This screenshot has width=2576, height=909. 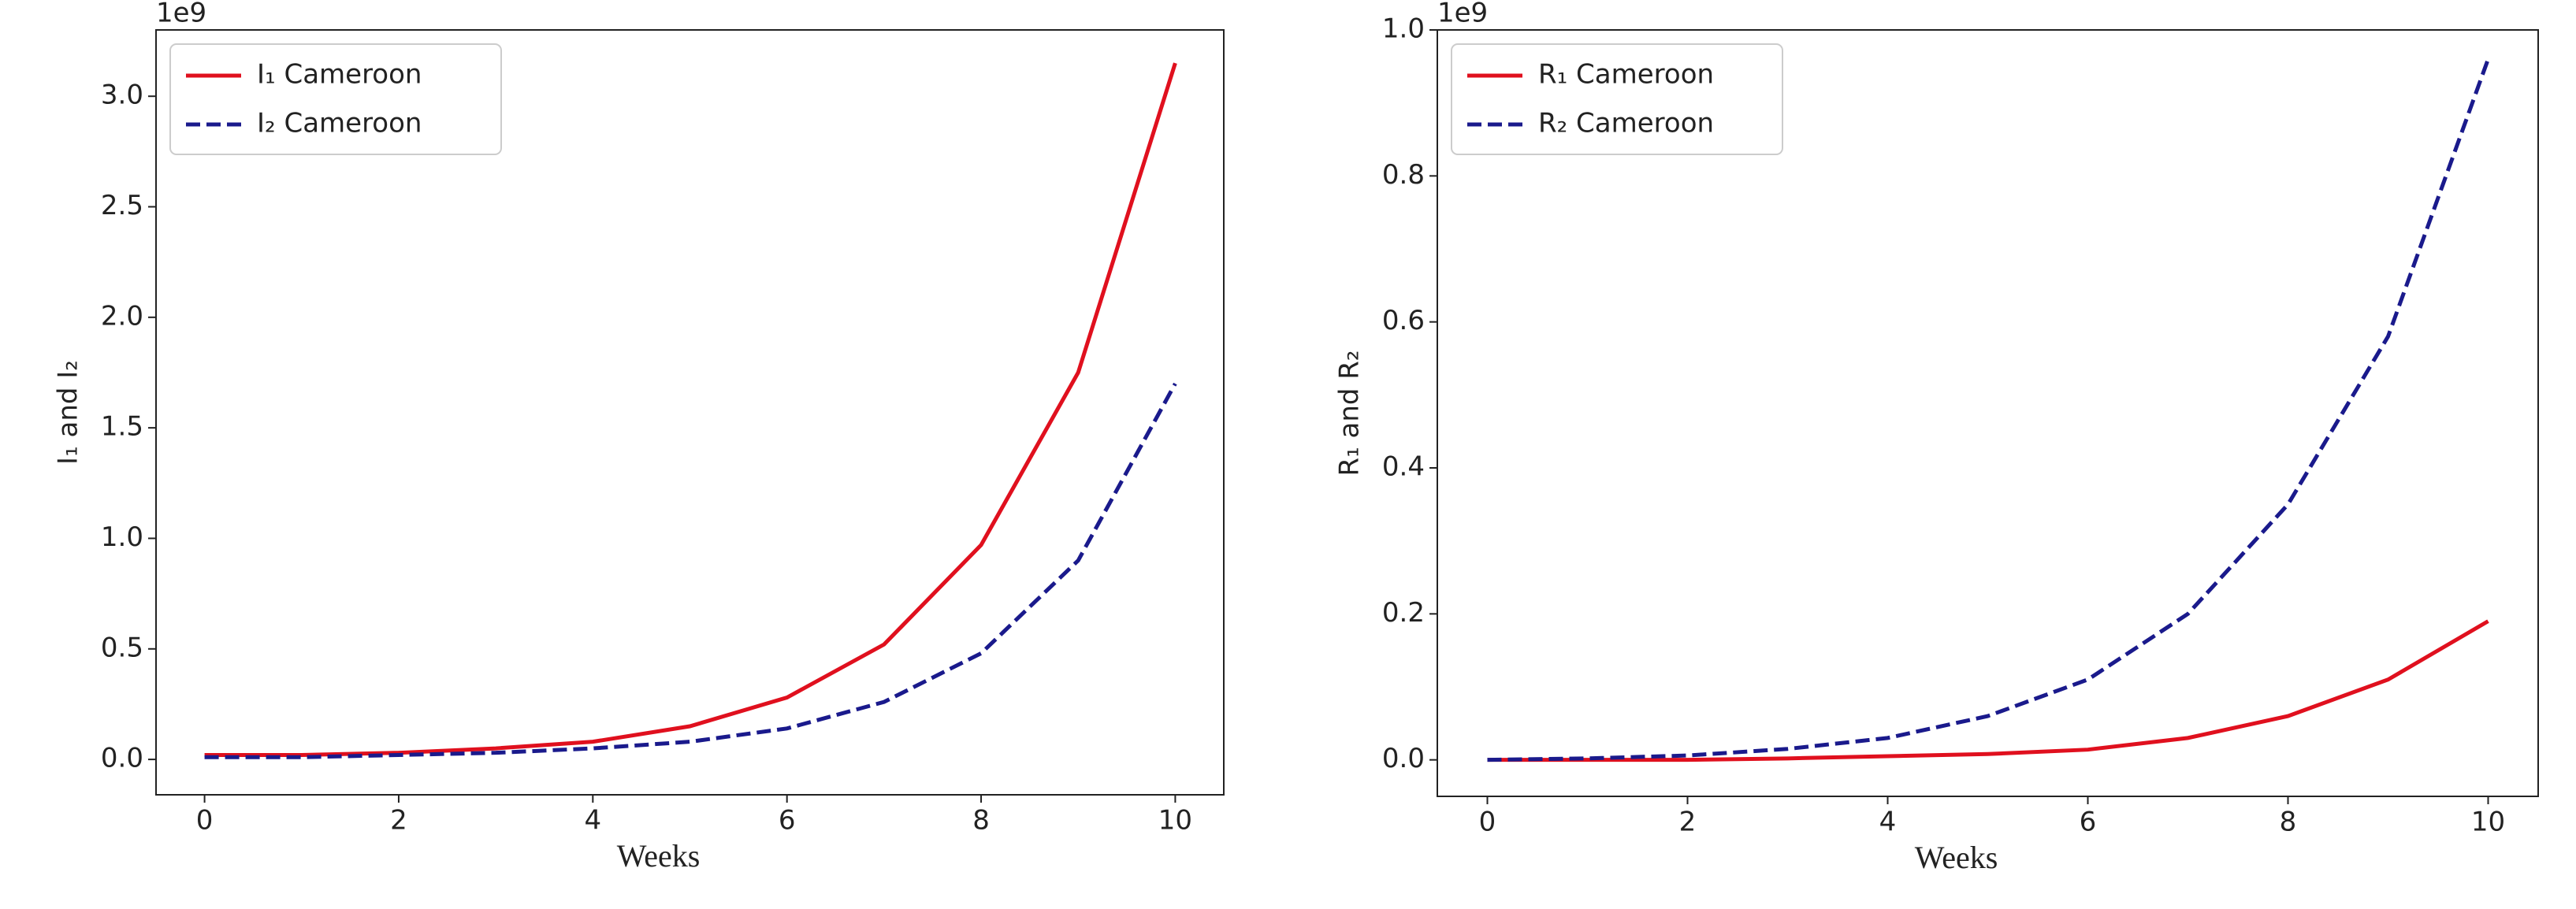 I want to click on y-tick-label: 0.5, so click(x=122, y=647).